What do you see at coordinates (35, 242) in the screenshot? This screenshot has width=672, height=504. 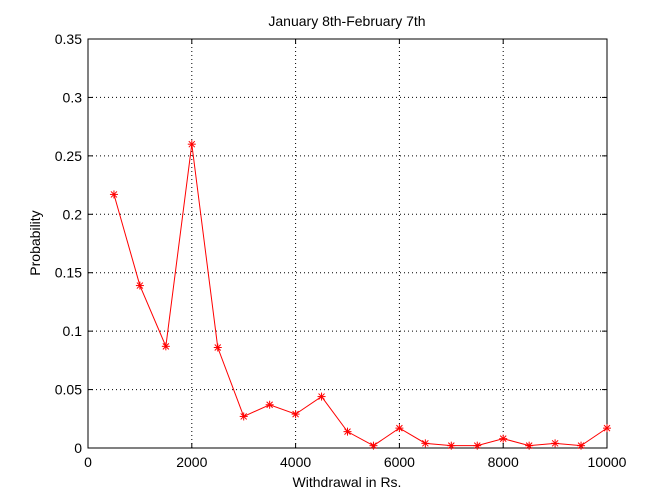 I see `y-axis-title: Probability` at bounding box center [35, 242].